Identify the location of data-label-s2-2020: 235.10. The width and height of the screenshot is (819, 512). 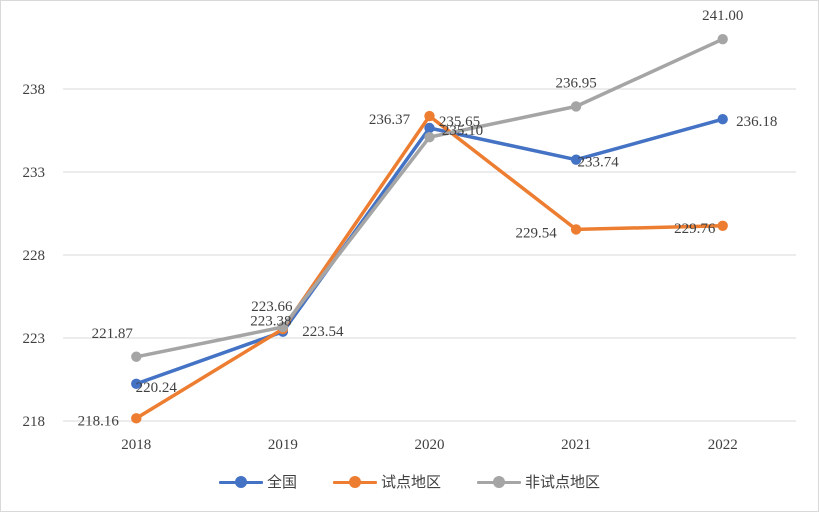
(462, 131).